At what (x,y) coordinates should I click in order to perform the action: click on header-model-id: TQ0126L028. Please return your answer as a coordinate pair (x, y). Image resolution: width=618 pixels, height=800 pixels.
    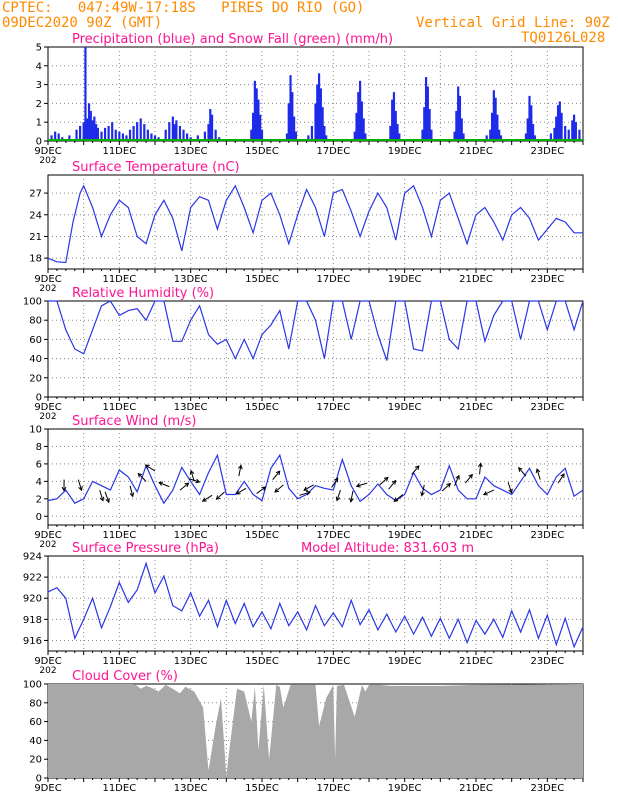
    Looking at the image, I should click on (563, 38).